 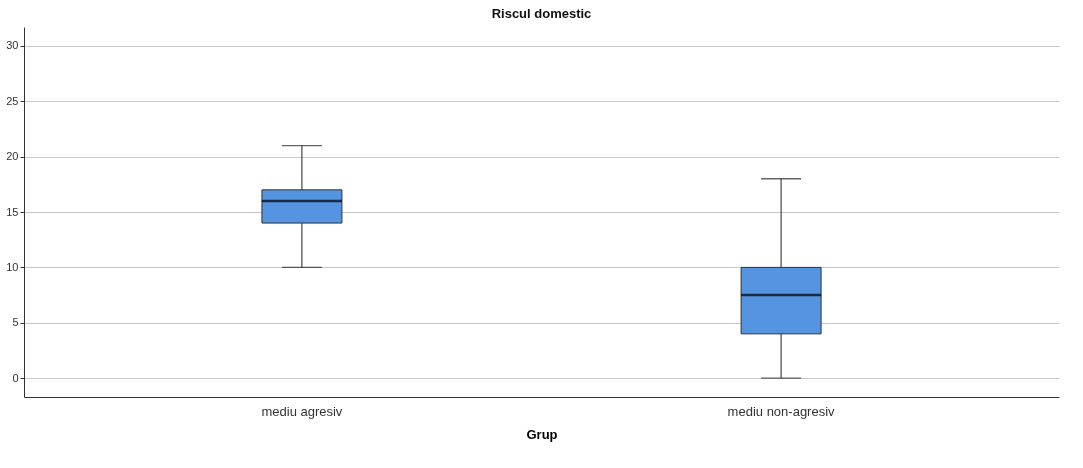 What do you see at coordinates (12, 211) in the screenshot?
I see `y-tick-label: 15` at bounding box center [12, 211].